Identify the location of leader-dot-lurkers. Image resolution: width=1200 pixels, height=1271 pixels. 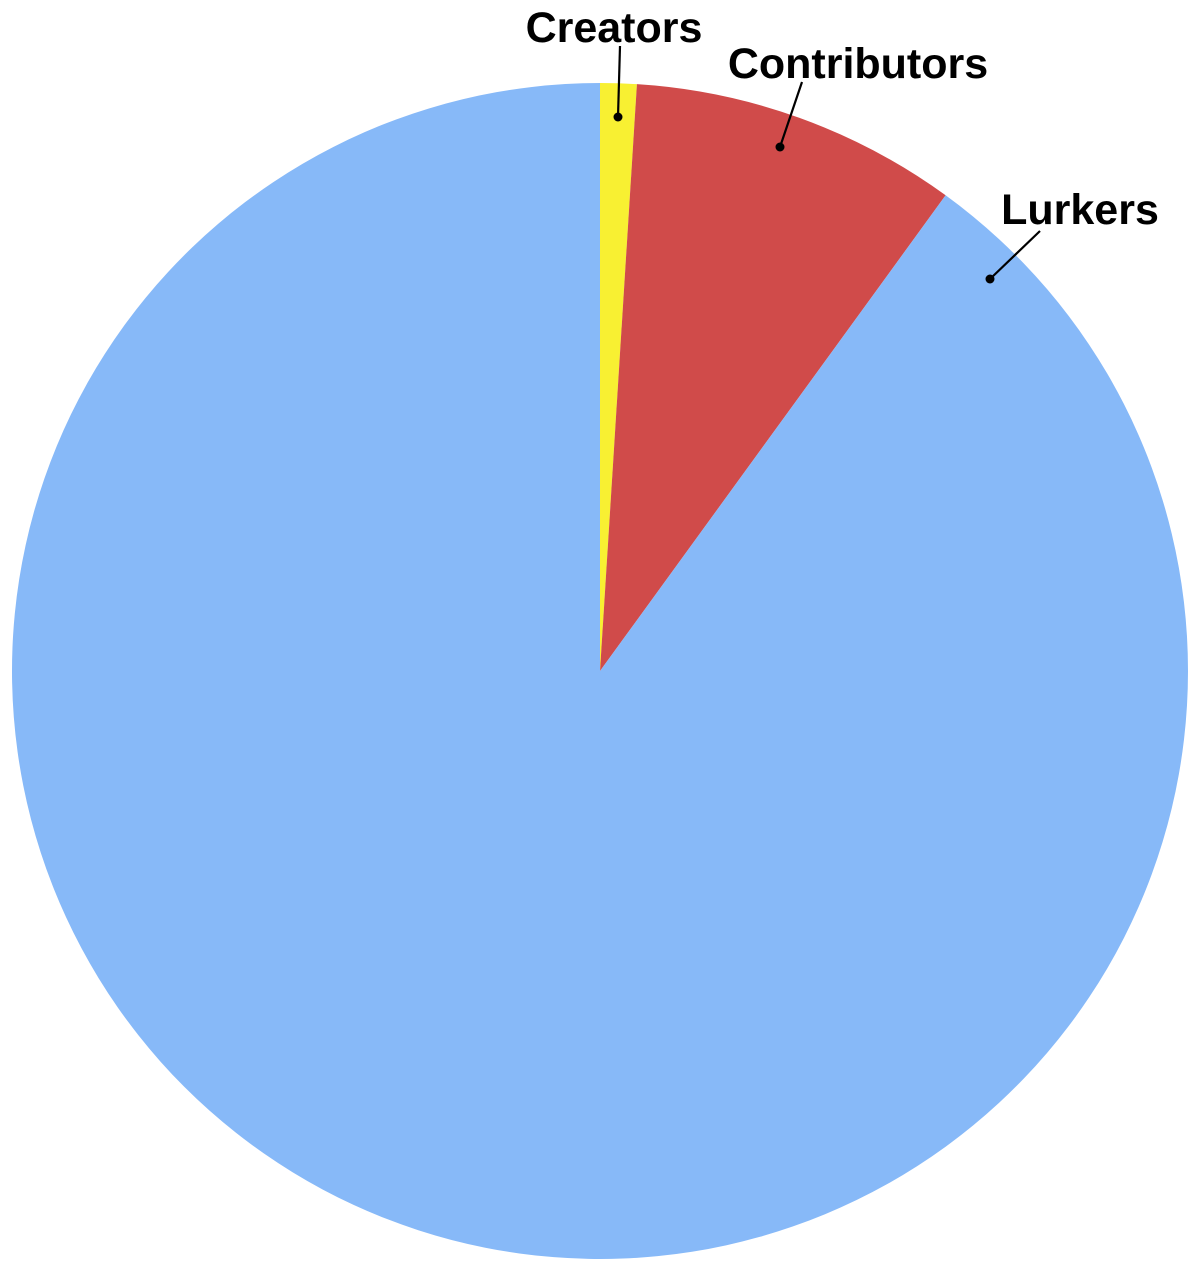
(990, 279).